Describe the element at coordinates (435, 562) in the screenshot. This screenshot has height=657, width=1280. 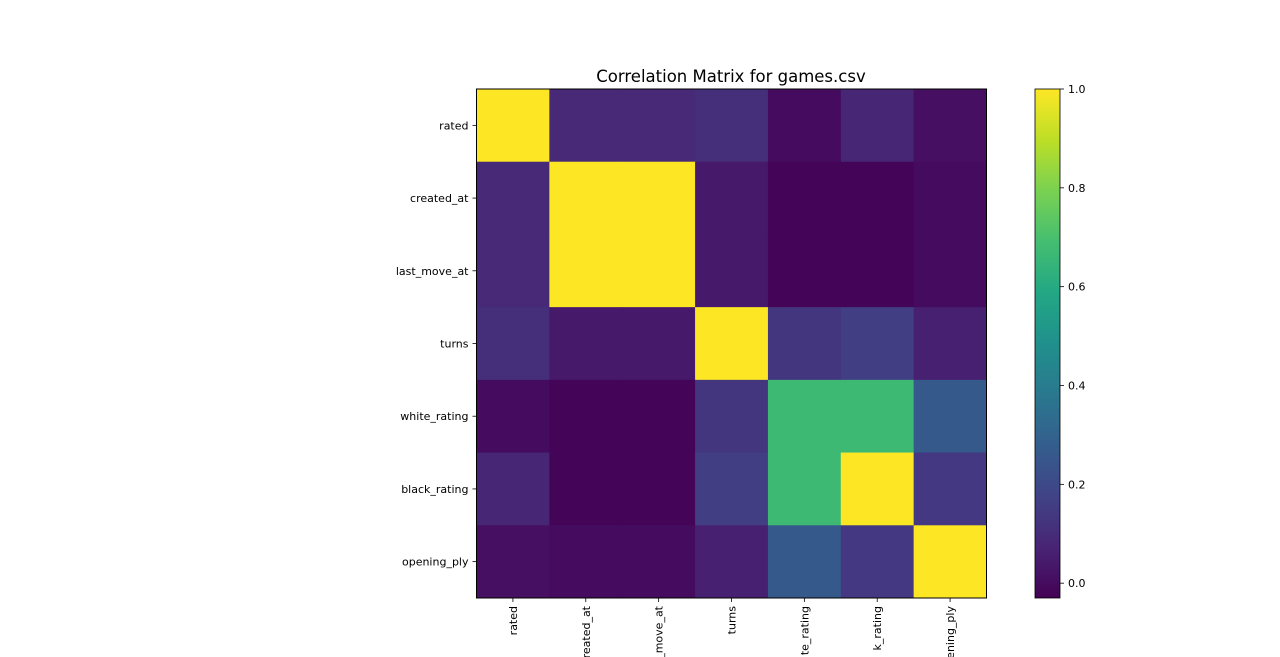
I see `y-tick-label: opening_ply` at that location.